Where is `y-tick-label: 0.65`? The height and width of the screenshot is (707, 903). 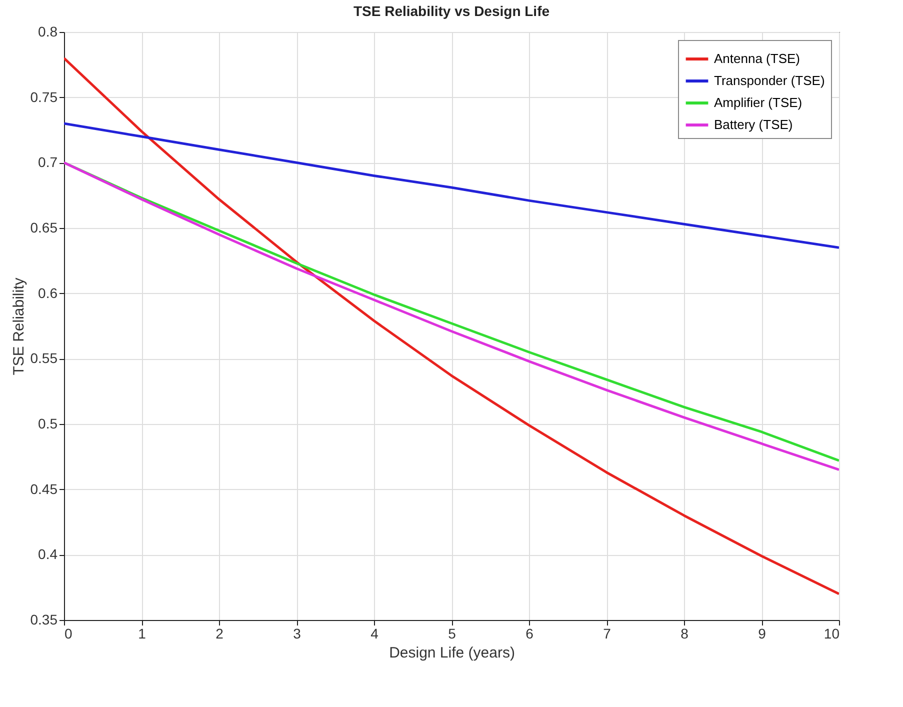 y-tick-label: 0.65 is located at coordinates (44, 228).